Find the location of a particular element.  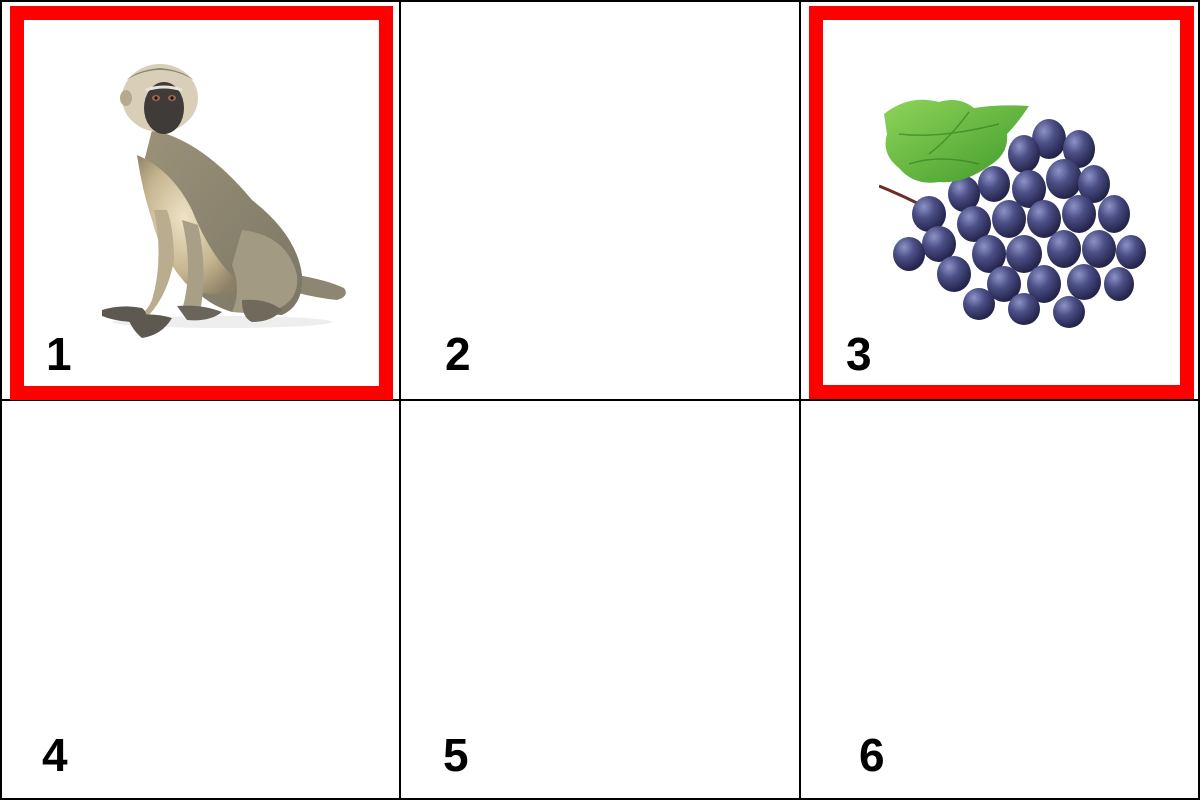

grapes-icon is located at coordinates (1012, 213).